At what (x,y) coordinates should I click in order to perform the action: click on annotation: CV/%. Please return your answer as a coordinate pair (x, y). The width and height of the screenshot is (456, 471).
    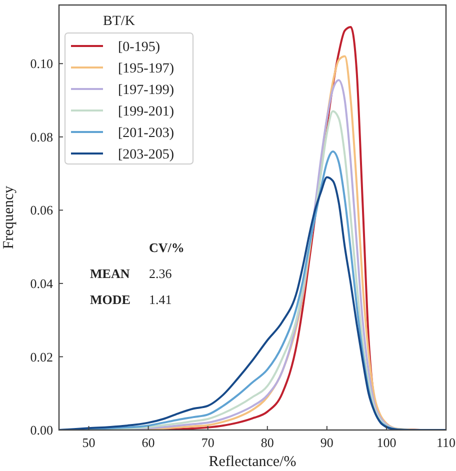
    Looking at the image, I should click on (166, 247).